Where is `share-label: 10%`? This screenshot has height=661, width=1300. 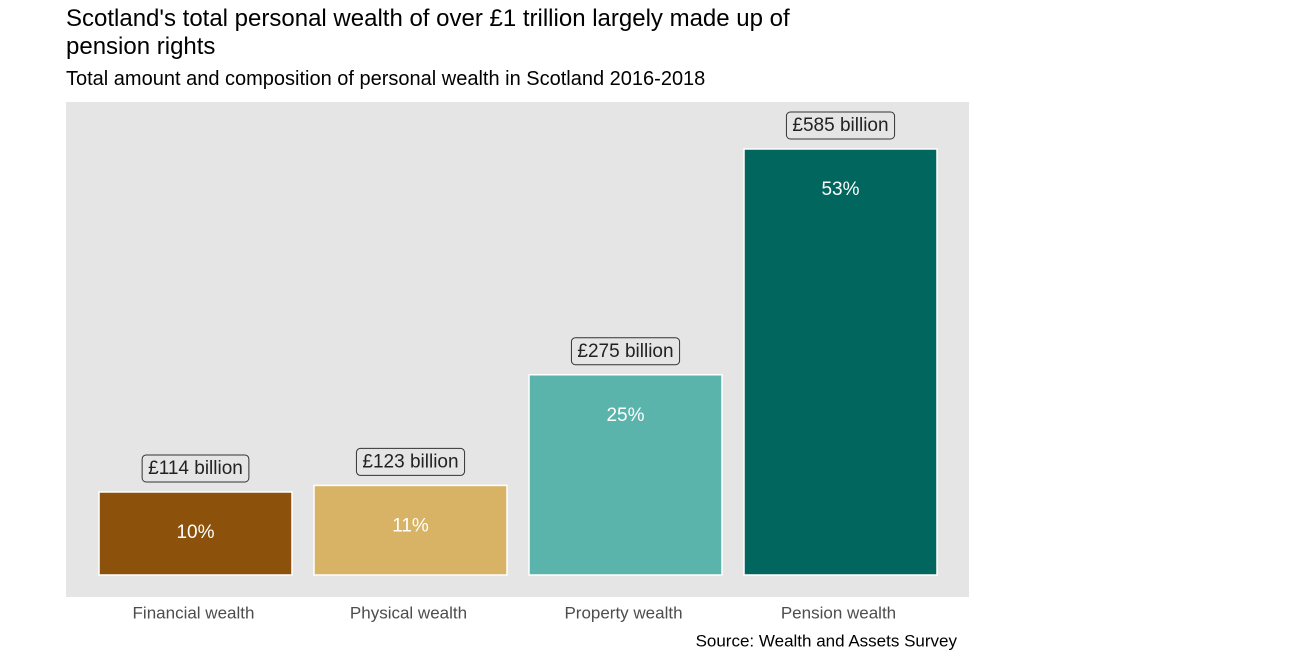 share-label: 10% is located at coordinates (195, 532).